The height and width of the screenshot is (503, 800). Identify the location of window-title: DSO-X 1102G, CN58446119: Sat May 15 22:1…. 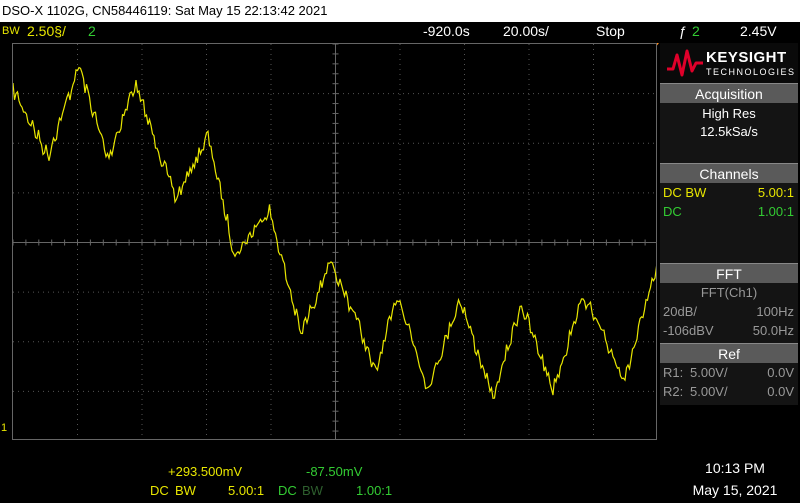
(400, 11).